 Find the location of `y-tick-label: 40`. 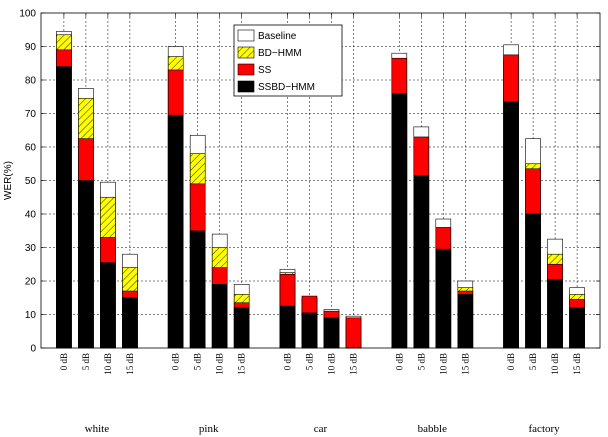

y-tick-label: 40 is located at coordinates (31, 215).